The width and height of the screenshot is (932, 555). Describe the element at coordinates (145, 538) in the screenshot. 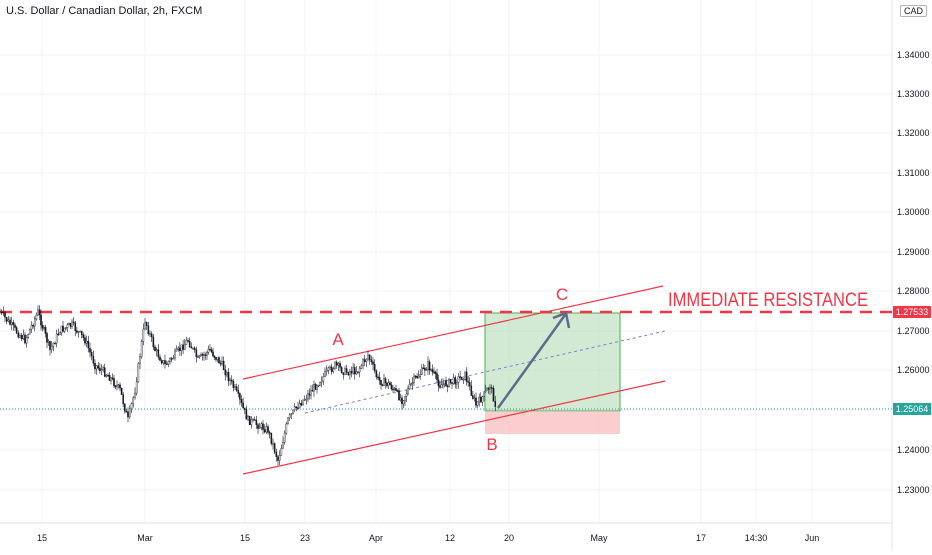

I see `time-tick-label: Mar` at that location.